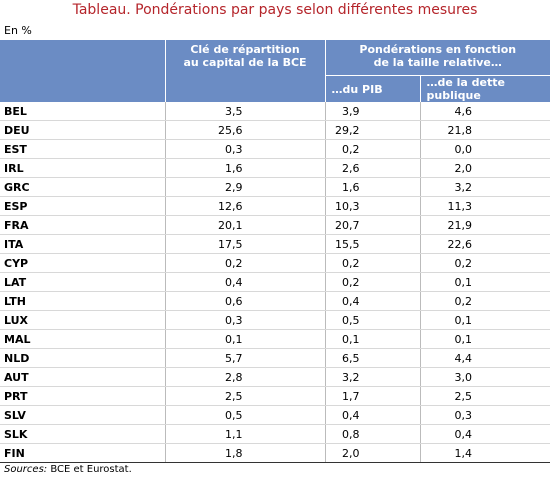 This screenshot has height=480, width=550. Describe the element at coordinates (372, 244) in the screenshot. I see `value: 15,5` at that location.